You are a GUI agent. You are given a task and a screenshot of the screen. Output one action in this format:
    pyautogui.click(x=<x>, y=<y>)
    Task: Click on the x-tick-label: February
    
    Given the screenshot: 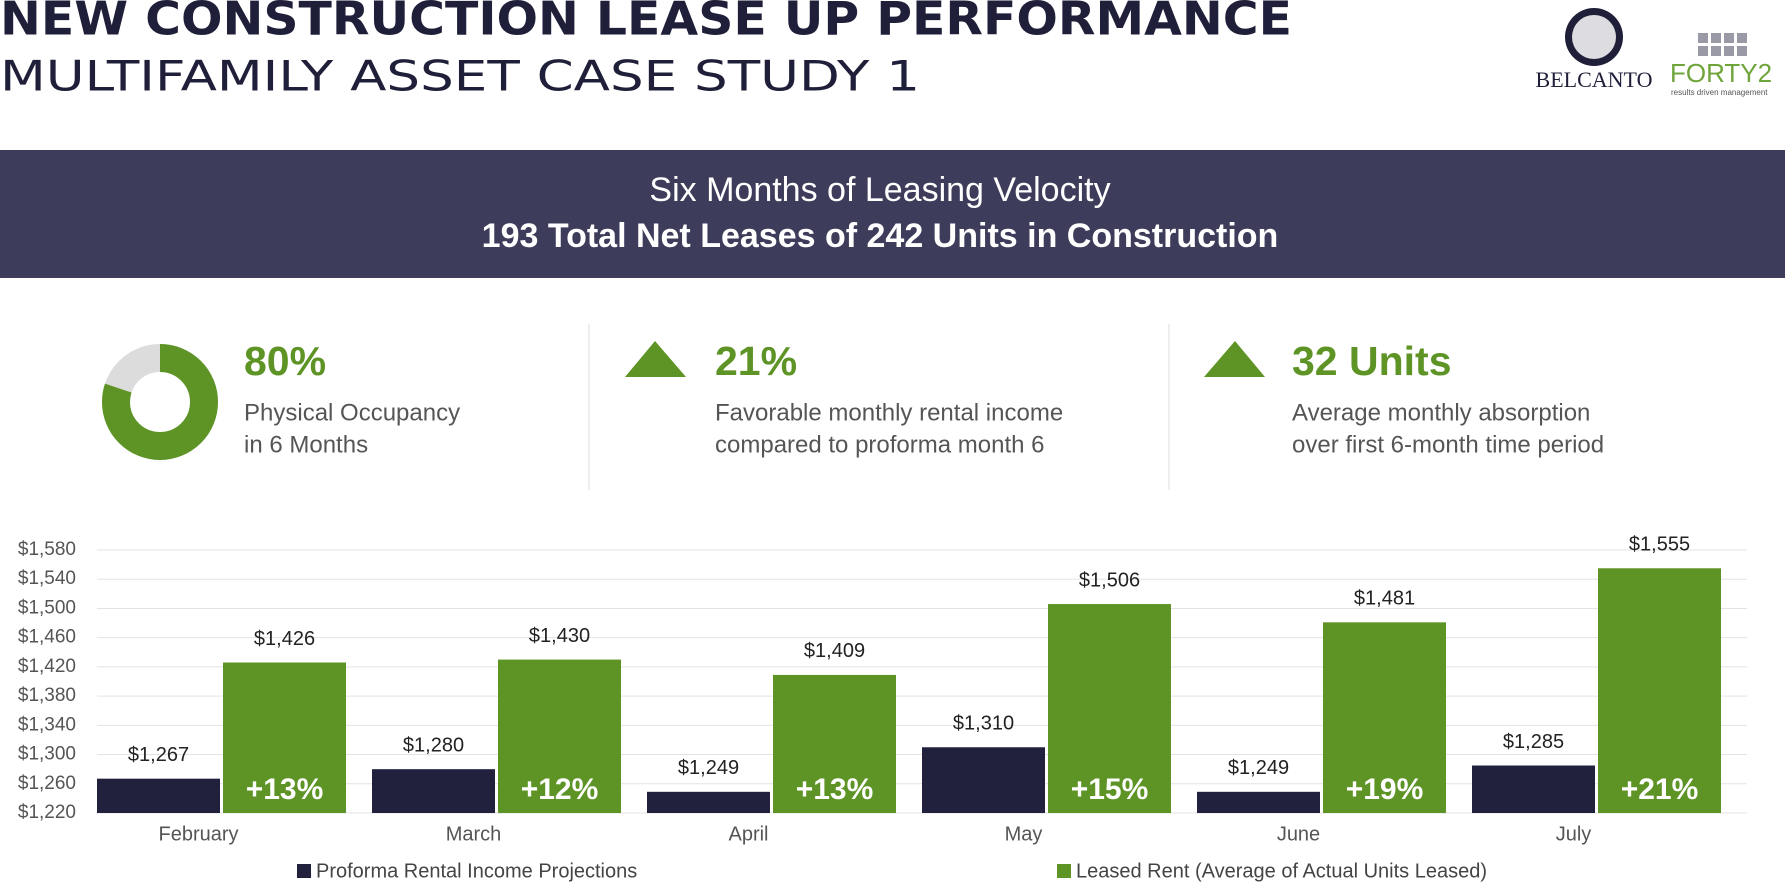 What is the action you would take?
    pyautogui.click(x=198, y=834)
    